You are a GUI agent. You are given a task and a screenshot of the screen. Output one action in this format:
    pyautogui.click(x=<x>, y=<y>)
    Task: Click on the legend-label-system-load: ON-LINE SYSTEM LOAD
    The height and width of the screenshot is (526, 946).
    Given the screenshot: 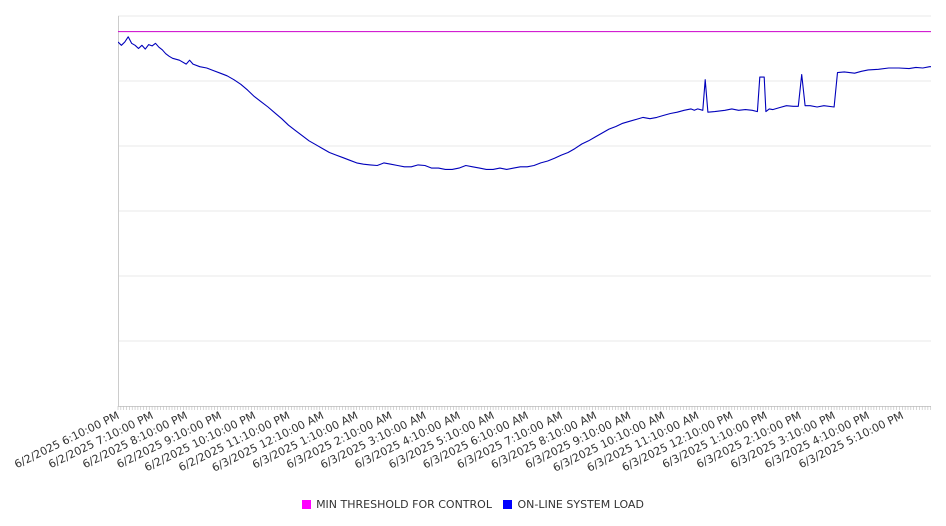 What is the action you would take?
    pyautogui.click(x=580, y=504)
    